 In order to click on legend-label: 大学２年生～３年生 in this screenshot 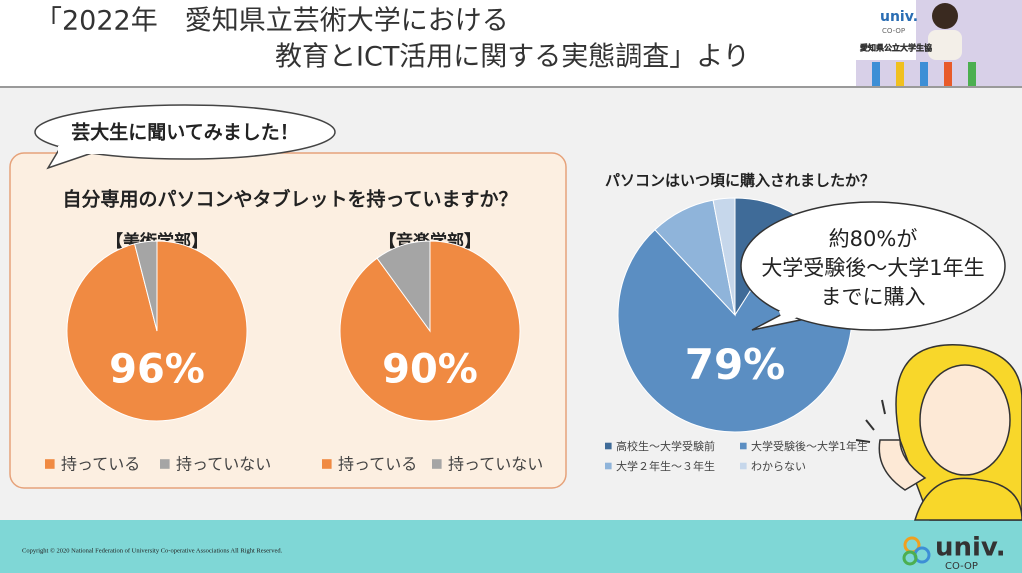, I will do `click(665, 466)`.